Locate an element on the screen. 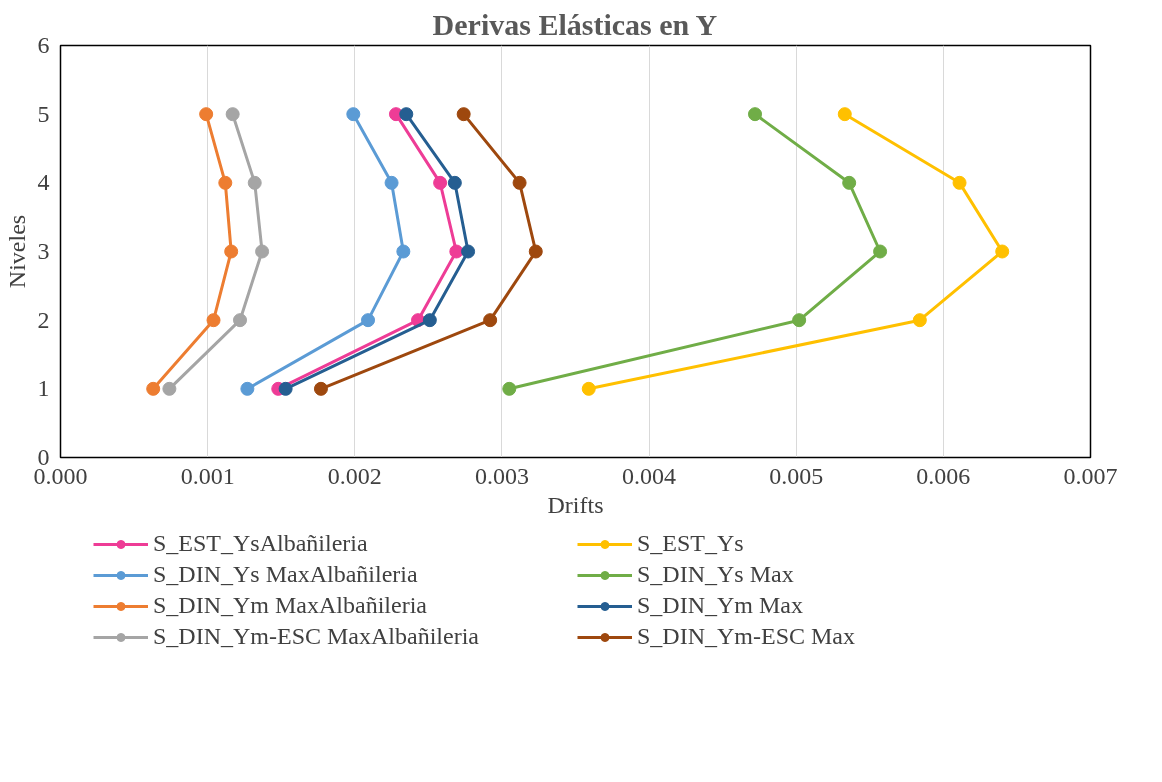 The height and width of the screenshot is (782, 1162). legend-label: S_EST_YsAlbañileria is located at coordinates (261, 543).